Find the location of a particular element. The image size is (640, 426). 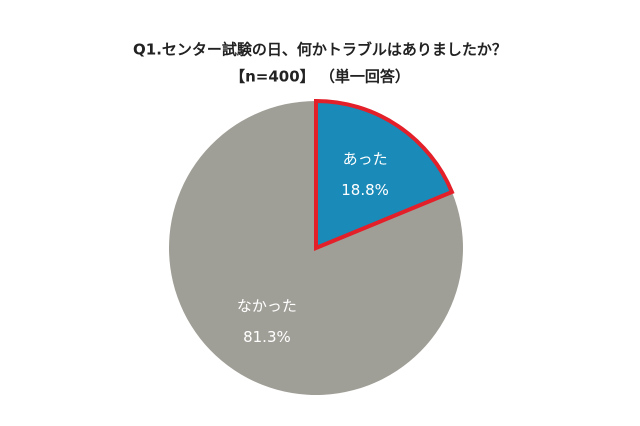

slice-value-label: 18.8% is located at coordinates (365, 190).